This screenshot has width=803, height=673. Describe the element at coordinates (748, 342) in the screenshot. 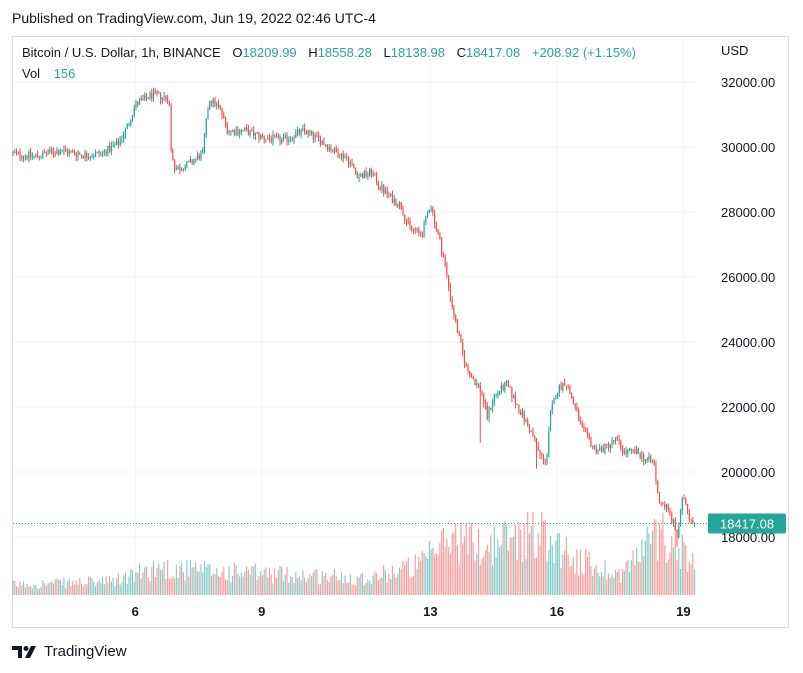

I see `price-tick-label: 24000.00` at that location.